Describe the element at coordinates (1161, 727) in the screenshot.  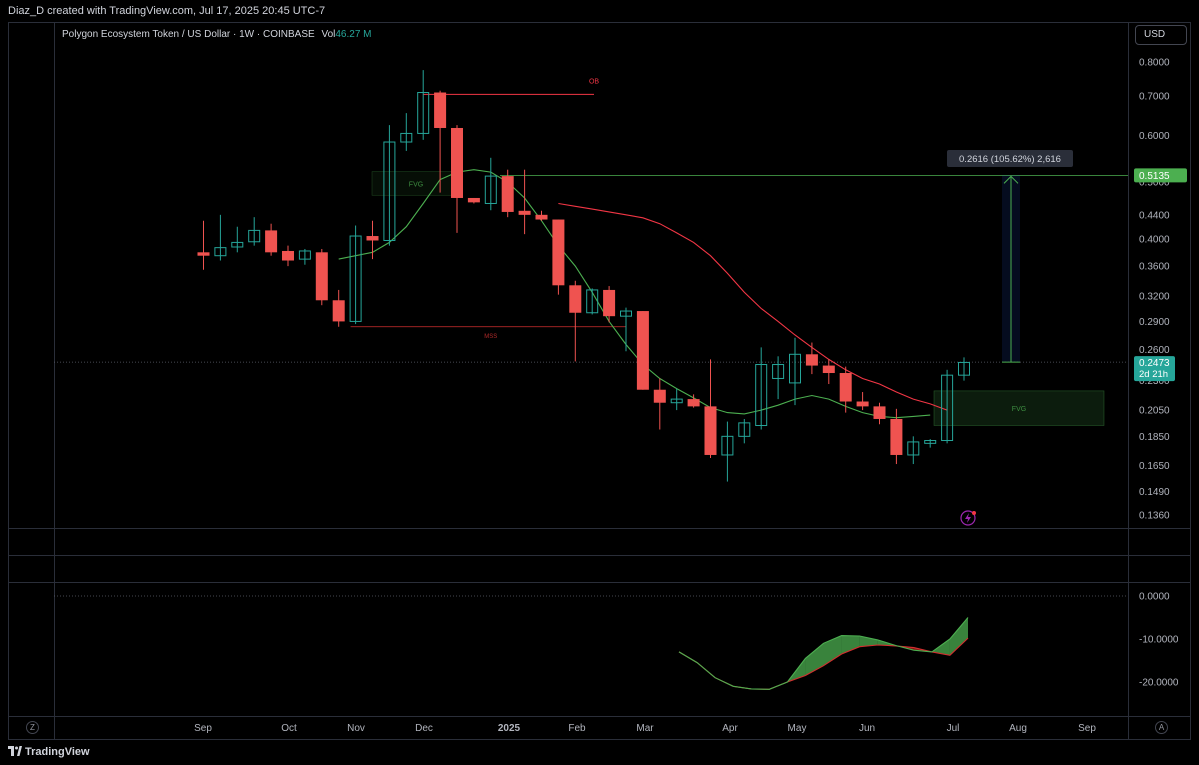
I see `auto-scale-button: A` at that location.